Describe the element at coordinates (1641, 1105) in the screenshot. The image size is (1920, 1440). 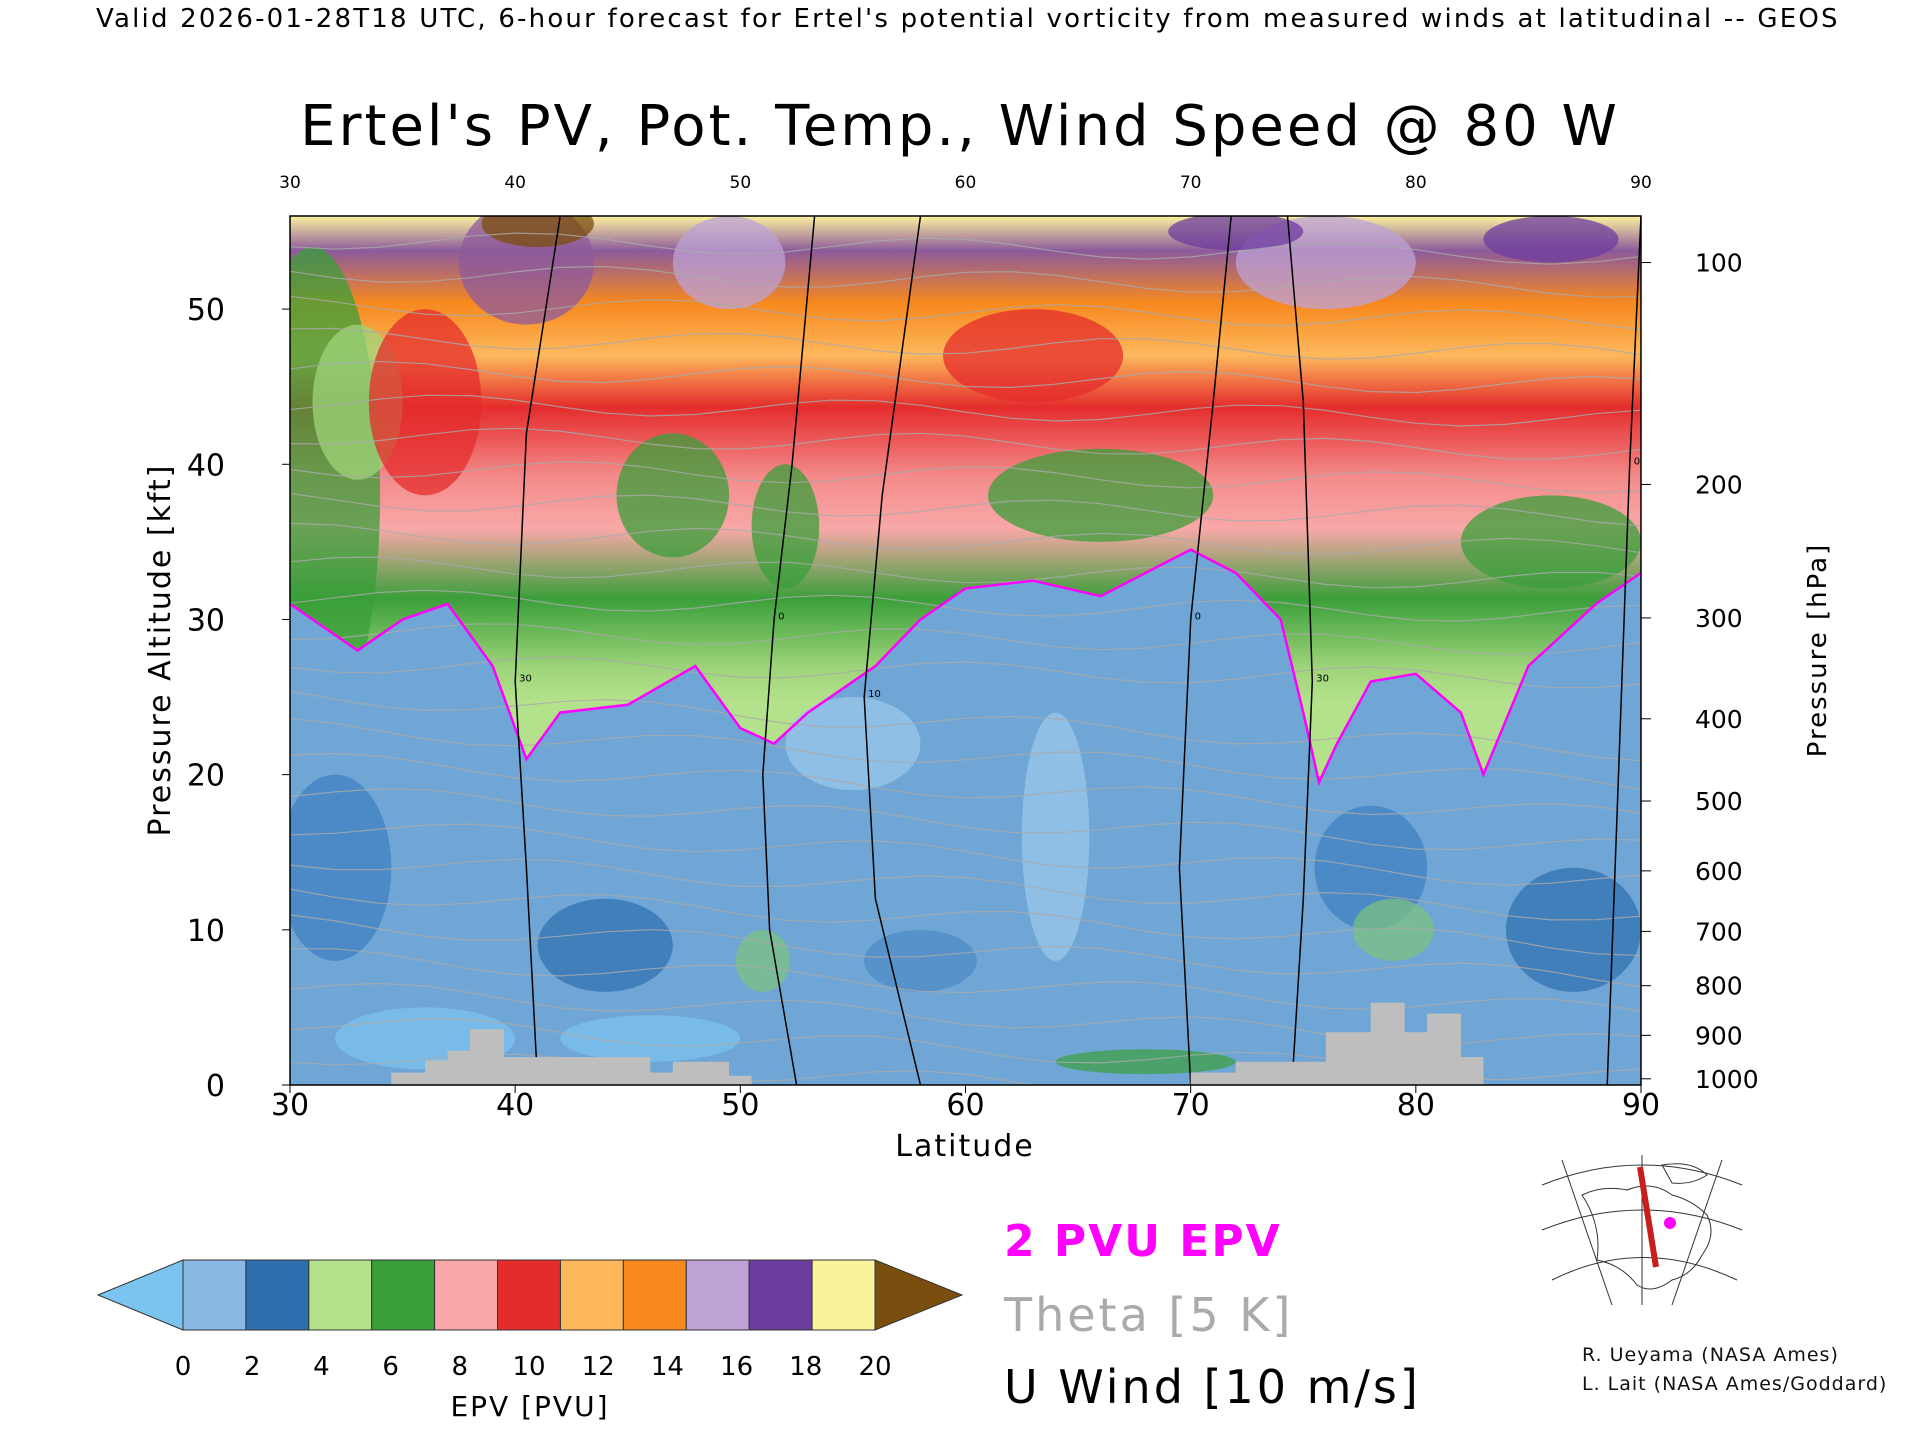
I see `x-tick-label: 90` at that location.